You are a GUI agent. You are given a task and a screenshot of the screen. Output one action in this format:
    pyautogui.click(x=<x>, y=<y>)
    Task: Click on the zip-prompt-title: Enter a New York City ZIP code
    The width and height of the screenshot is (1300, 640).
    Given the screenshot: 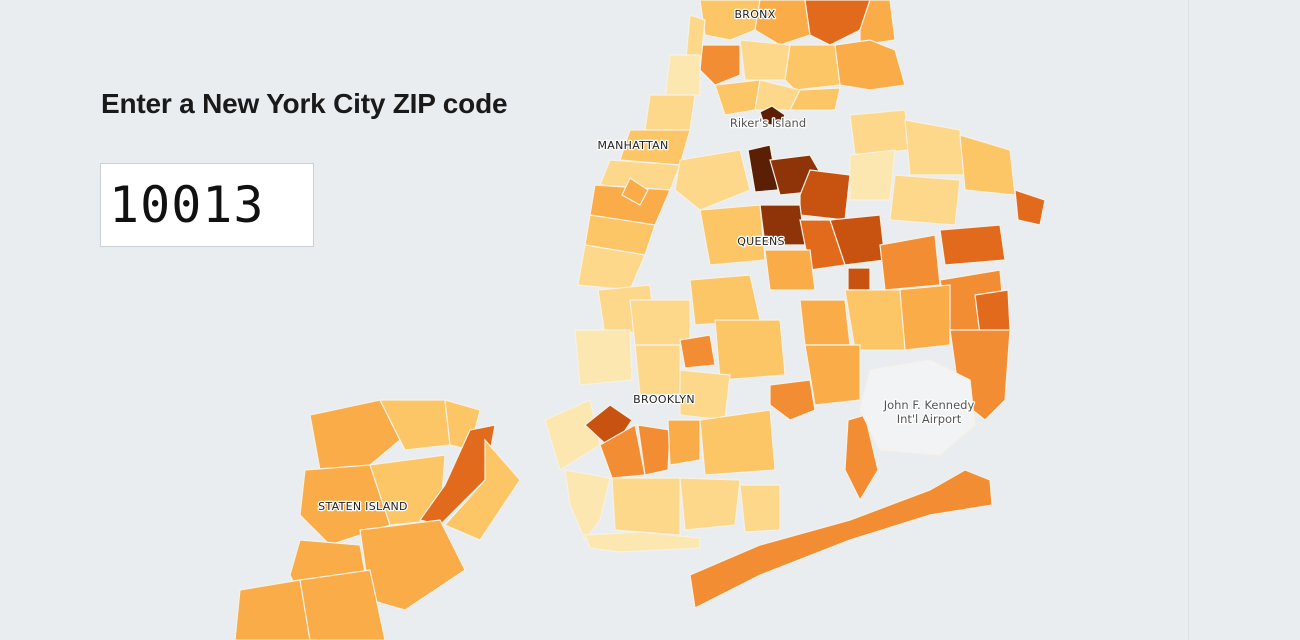 What is the action you would take?
    pyautogui.click(x=304, y=103)
    